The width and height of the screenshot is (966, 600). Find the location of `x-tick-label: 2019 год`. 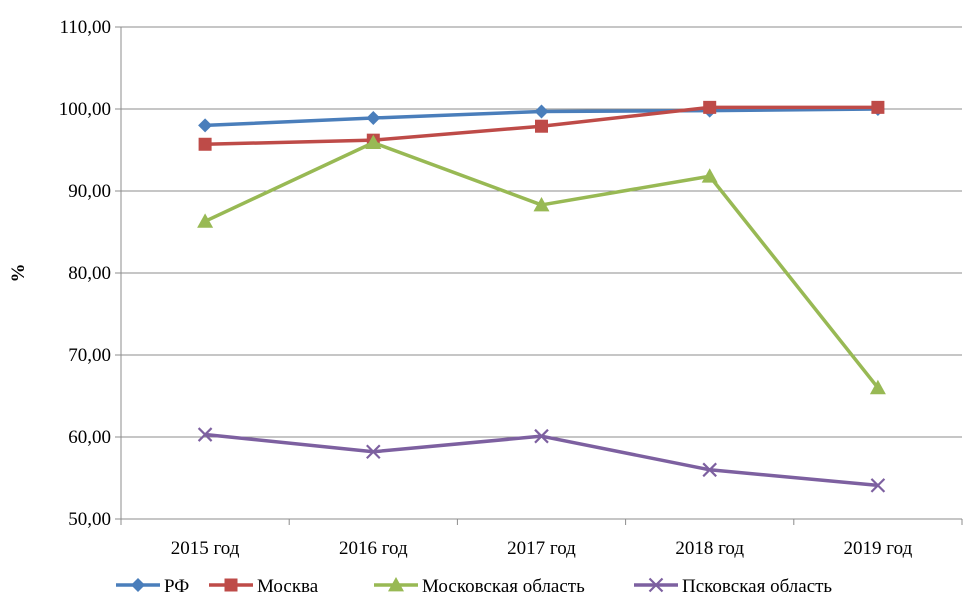

x-tick-label: 2019 год is located at coordinates (878, 548).